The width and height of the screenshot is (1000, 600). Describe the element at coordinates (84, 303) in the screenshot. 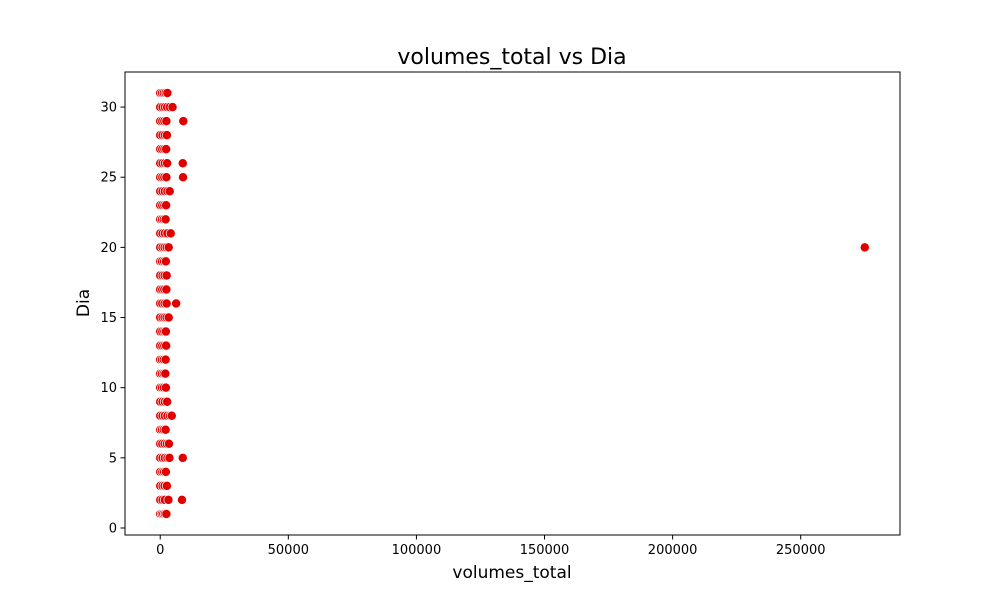

I see `y-axis-label: Dia` at that location.